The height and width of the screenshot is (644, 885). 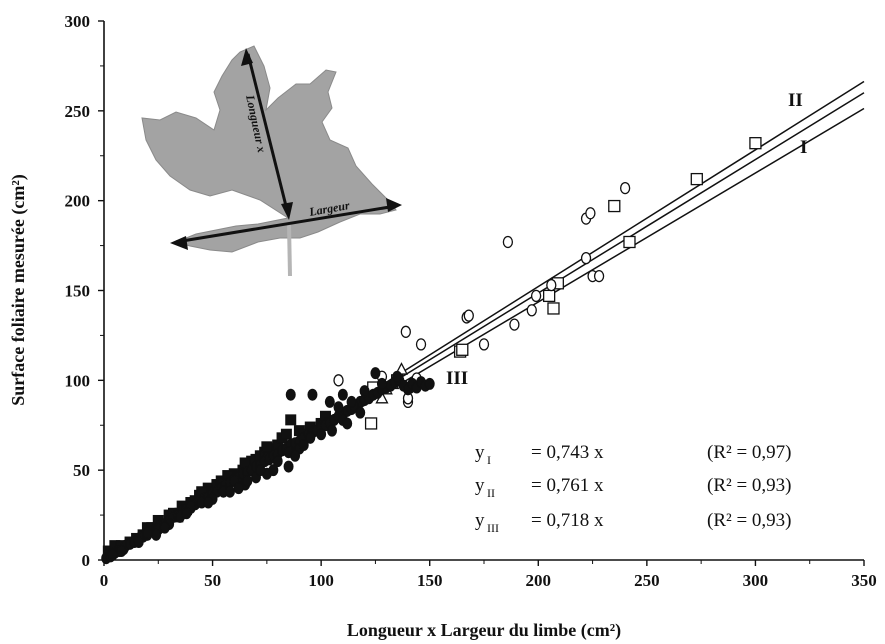 What do you see at coordinates (179, 243) in the screenshot?
I see `width-arrow-head-left` at bounding box center [179, 243].